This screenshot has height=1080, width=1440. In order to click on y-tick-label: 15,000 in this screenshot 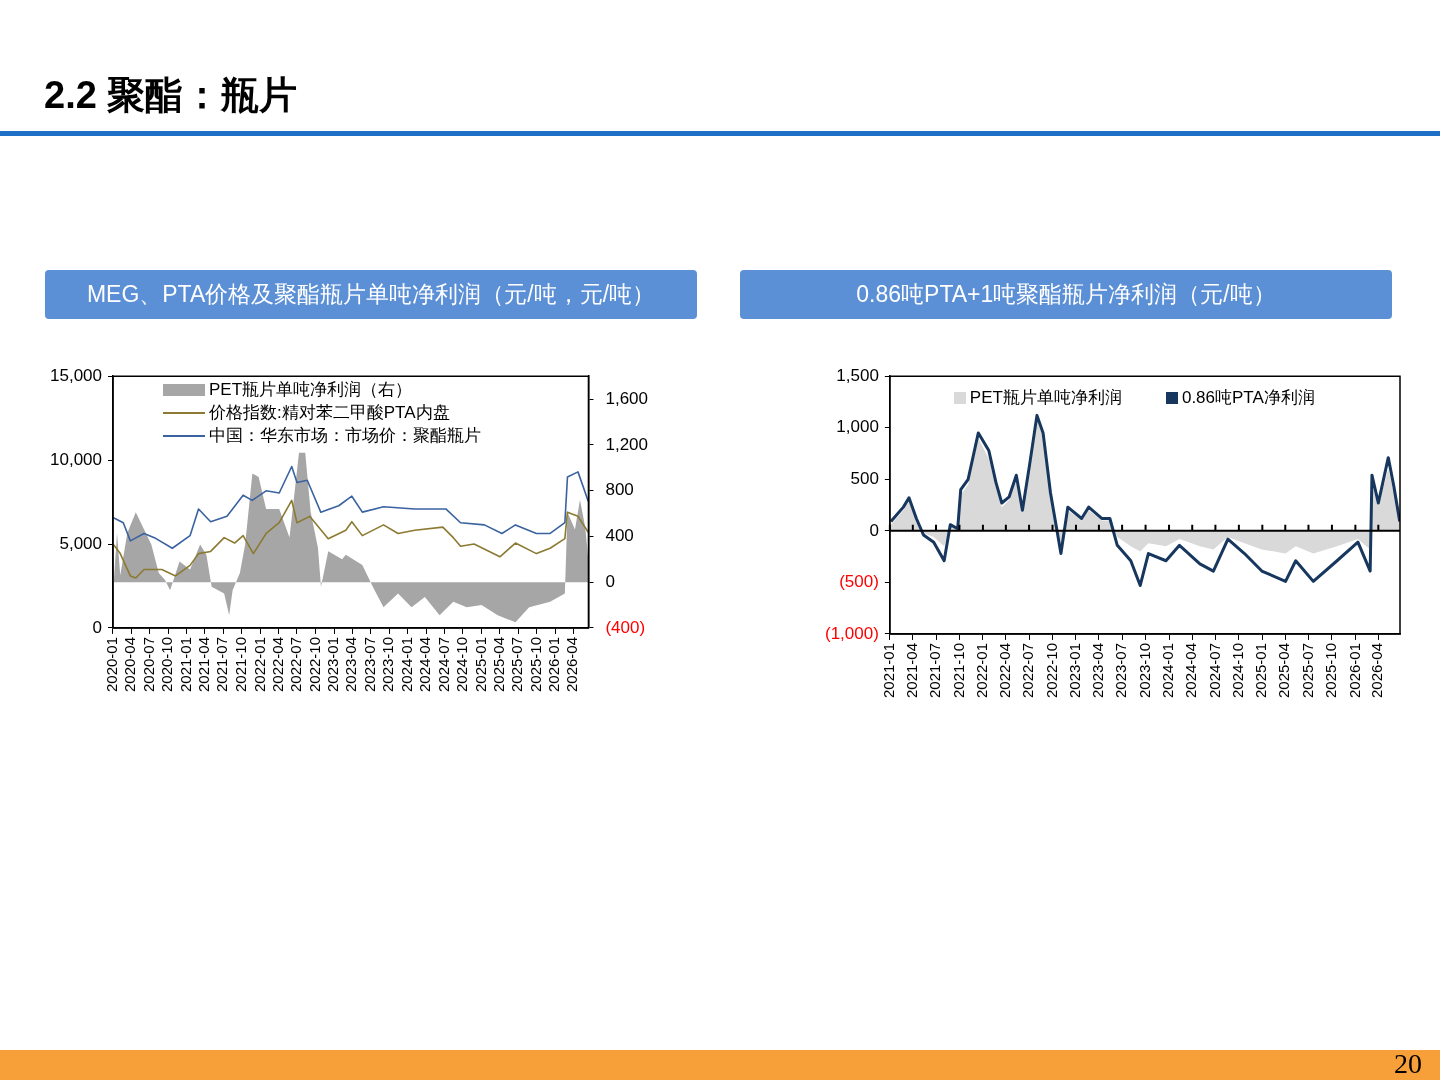, I will do `click(76, 375)`.